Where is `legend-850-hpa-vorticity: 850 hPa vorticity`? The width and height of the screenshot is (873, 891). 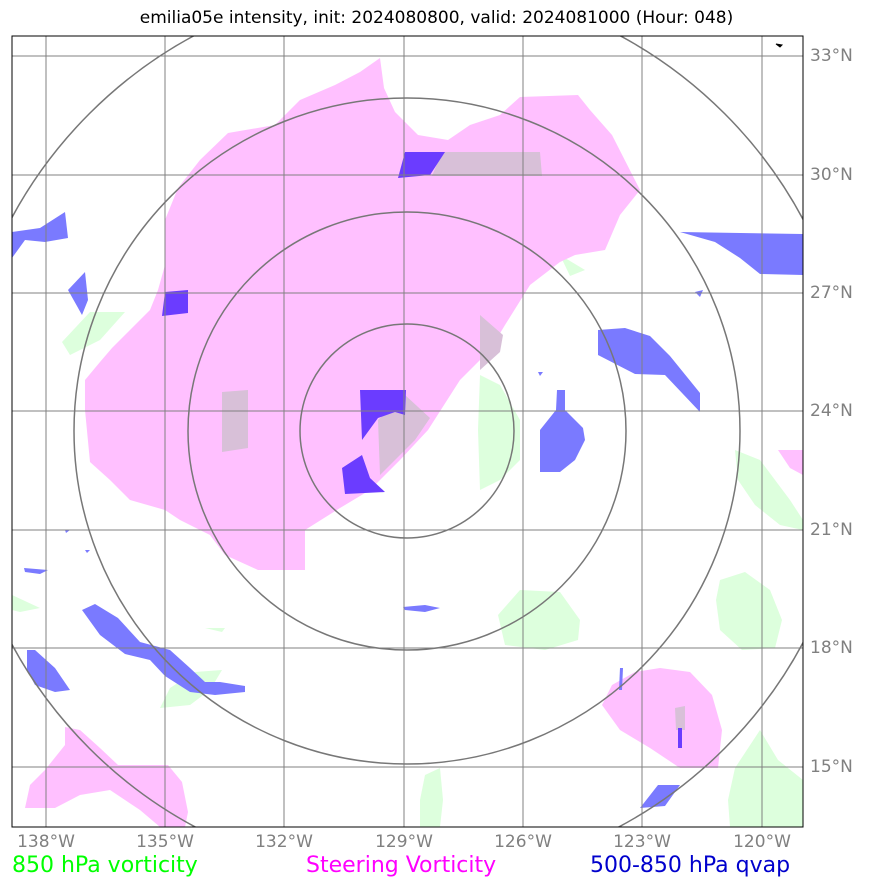
legend-850-hpa-vorticity: 850 hPa vorticity is located at coordinates (105, 865).